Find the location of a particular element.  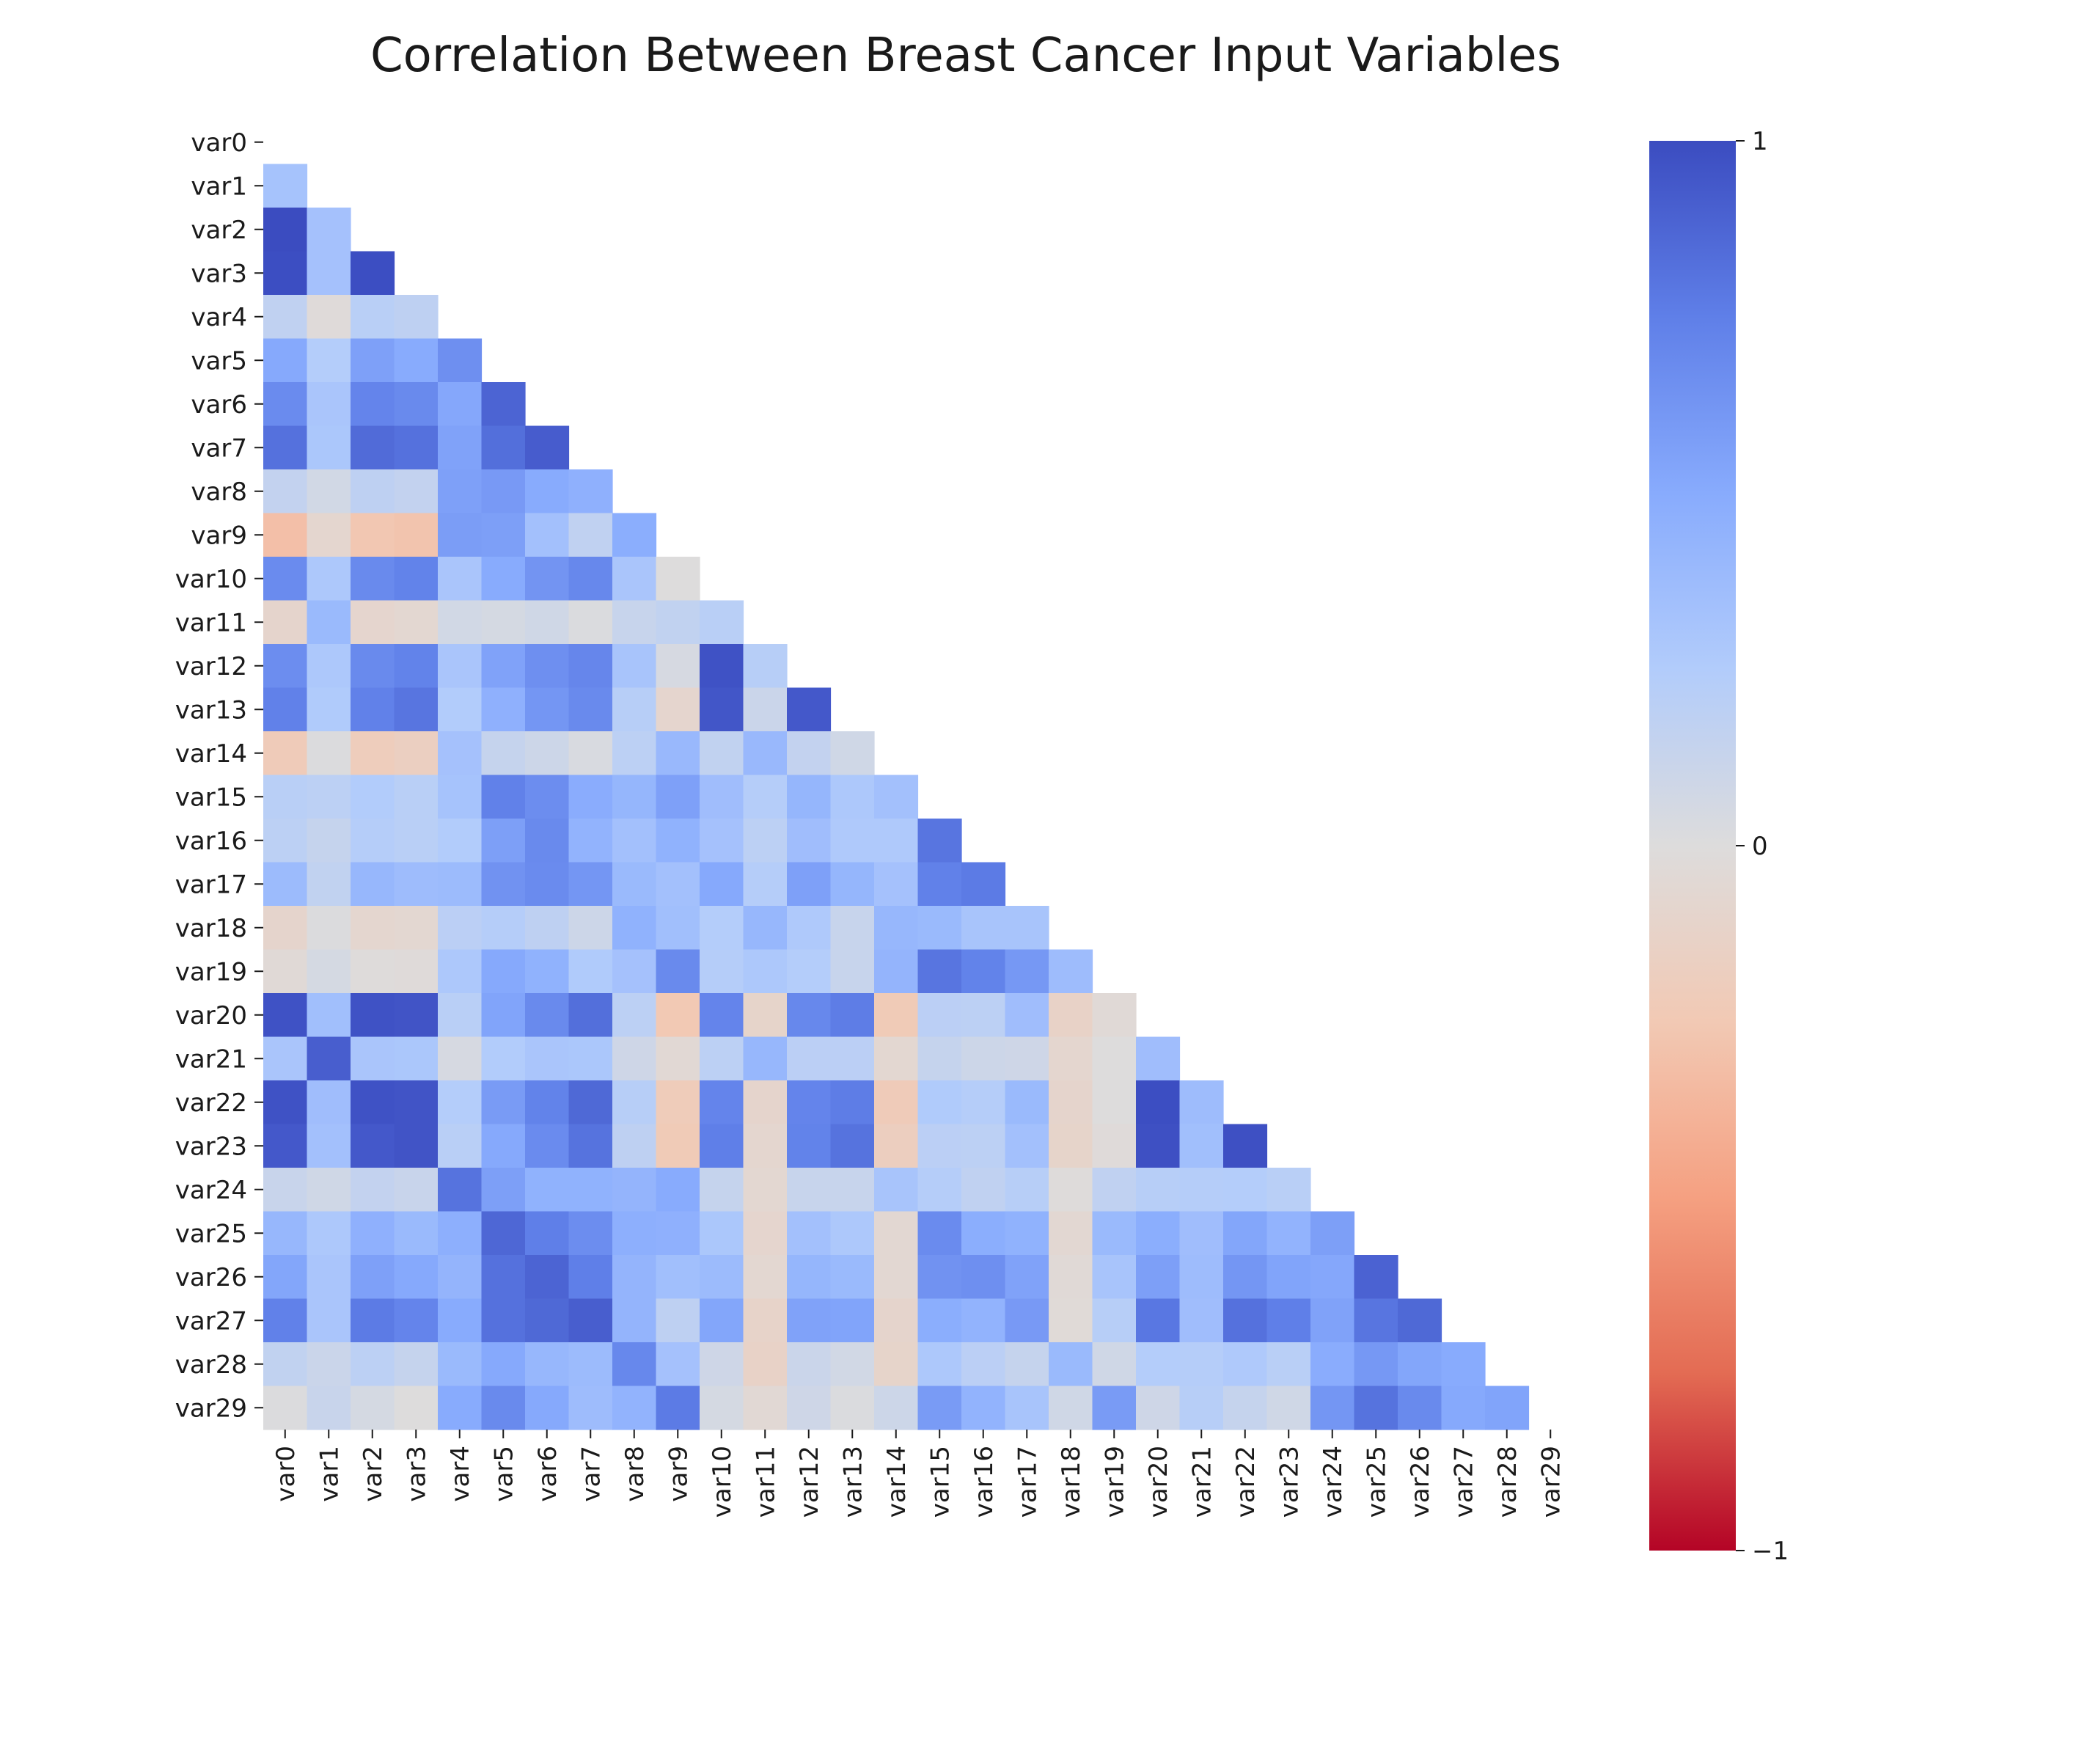

heatmap-cell-var27-var11 is located at coordinates (765, 1321).